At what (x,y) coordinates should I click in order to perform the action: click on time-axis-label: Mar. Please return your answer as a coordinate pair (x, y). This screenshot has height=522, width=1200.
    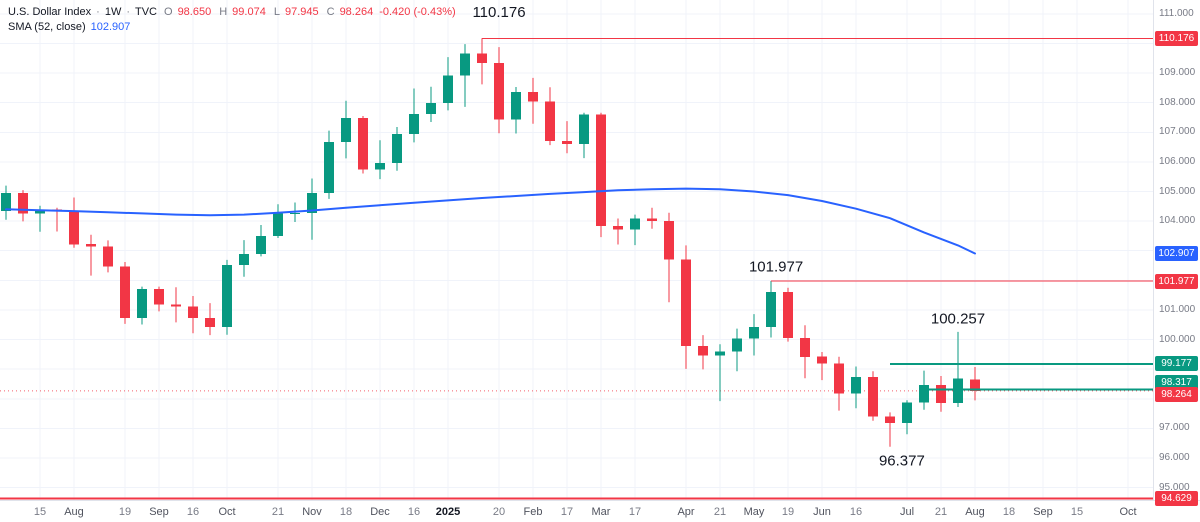
    Looking at the image, I should click on (601, 512).